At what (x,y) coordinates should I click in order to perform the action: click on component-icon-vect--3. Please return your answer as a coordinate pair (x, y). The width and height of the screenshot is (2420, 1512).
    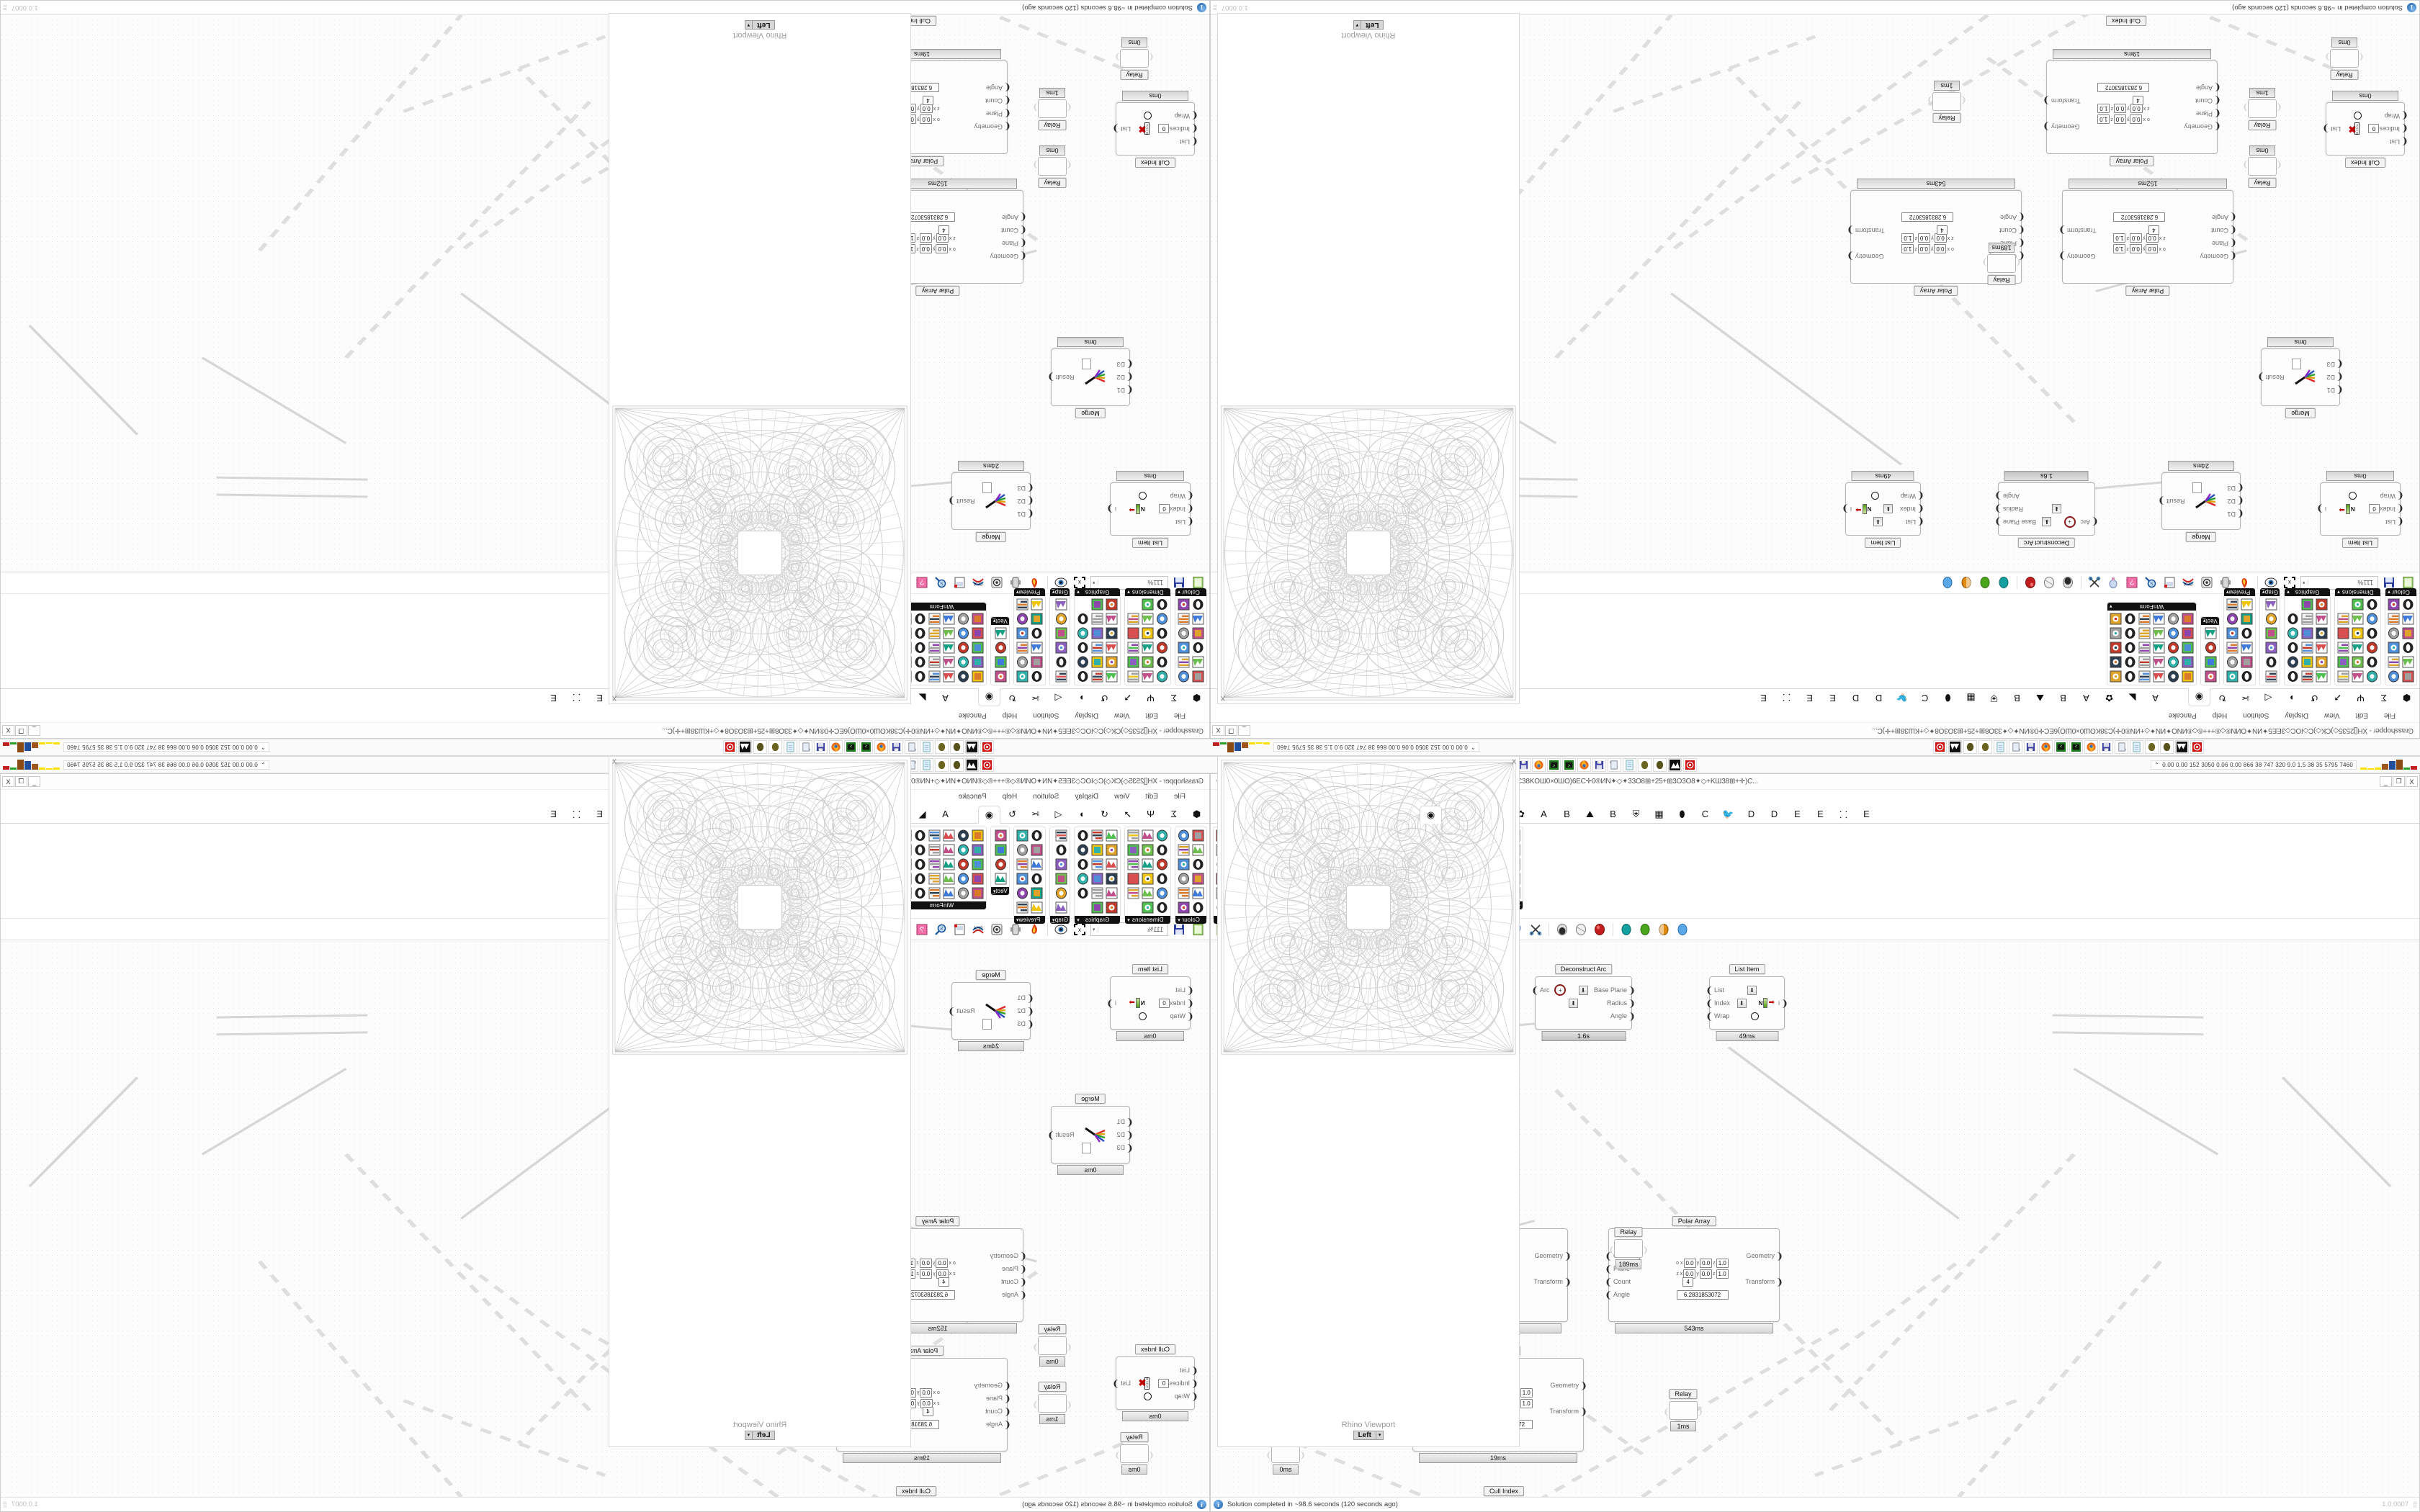
    Looking at the image, I should click on (1419, 879).